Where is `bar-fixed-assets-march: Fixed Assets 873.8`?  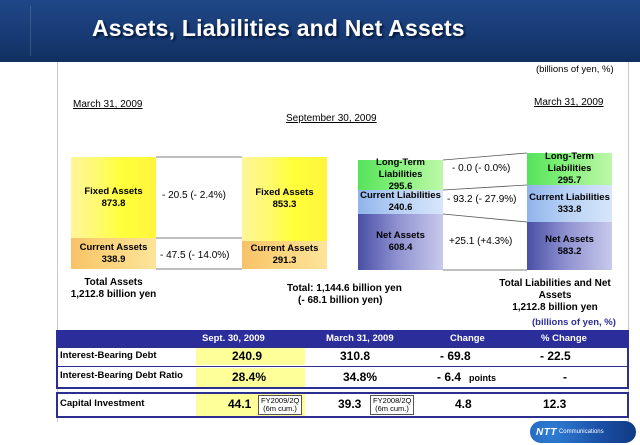
bar-fixed-assets-march: Fixed Assets 873.8 is located at coordinates (113, 197).